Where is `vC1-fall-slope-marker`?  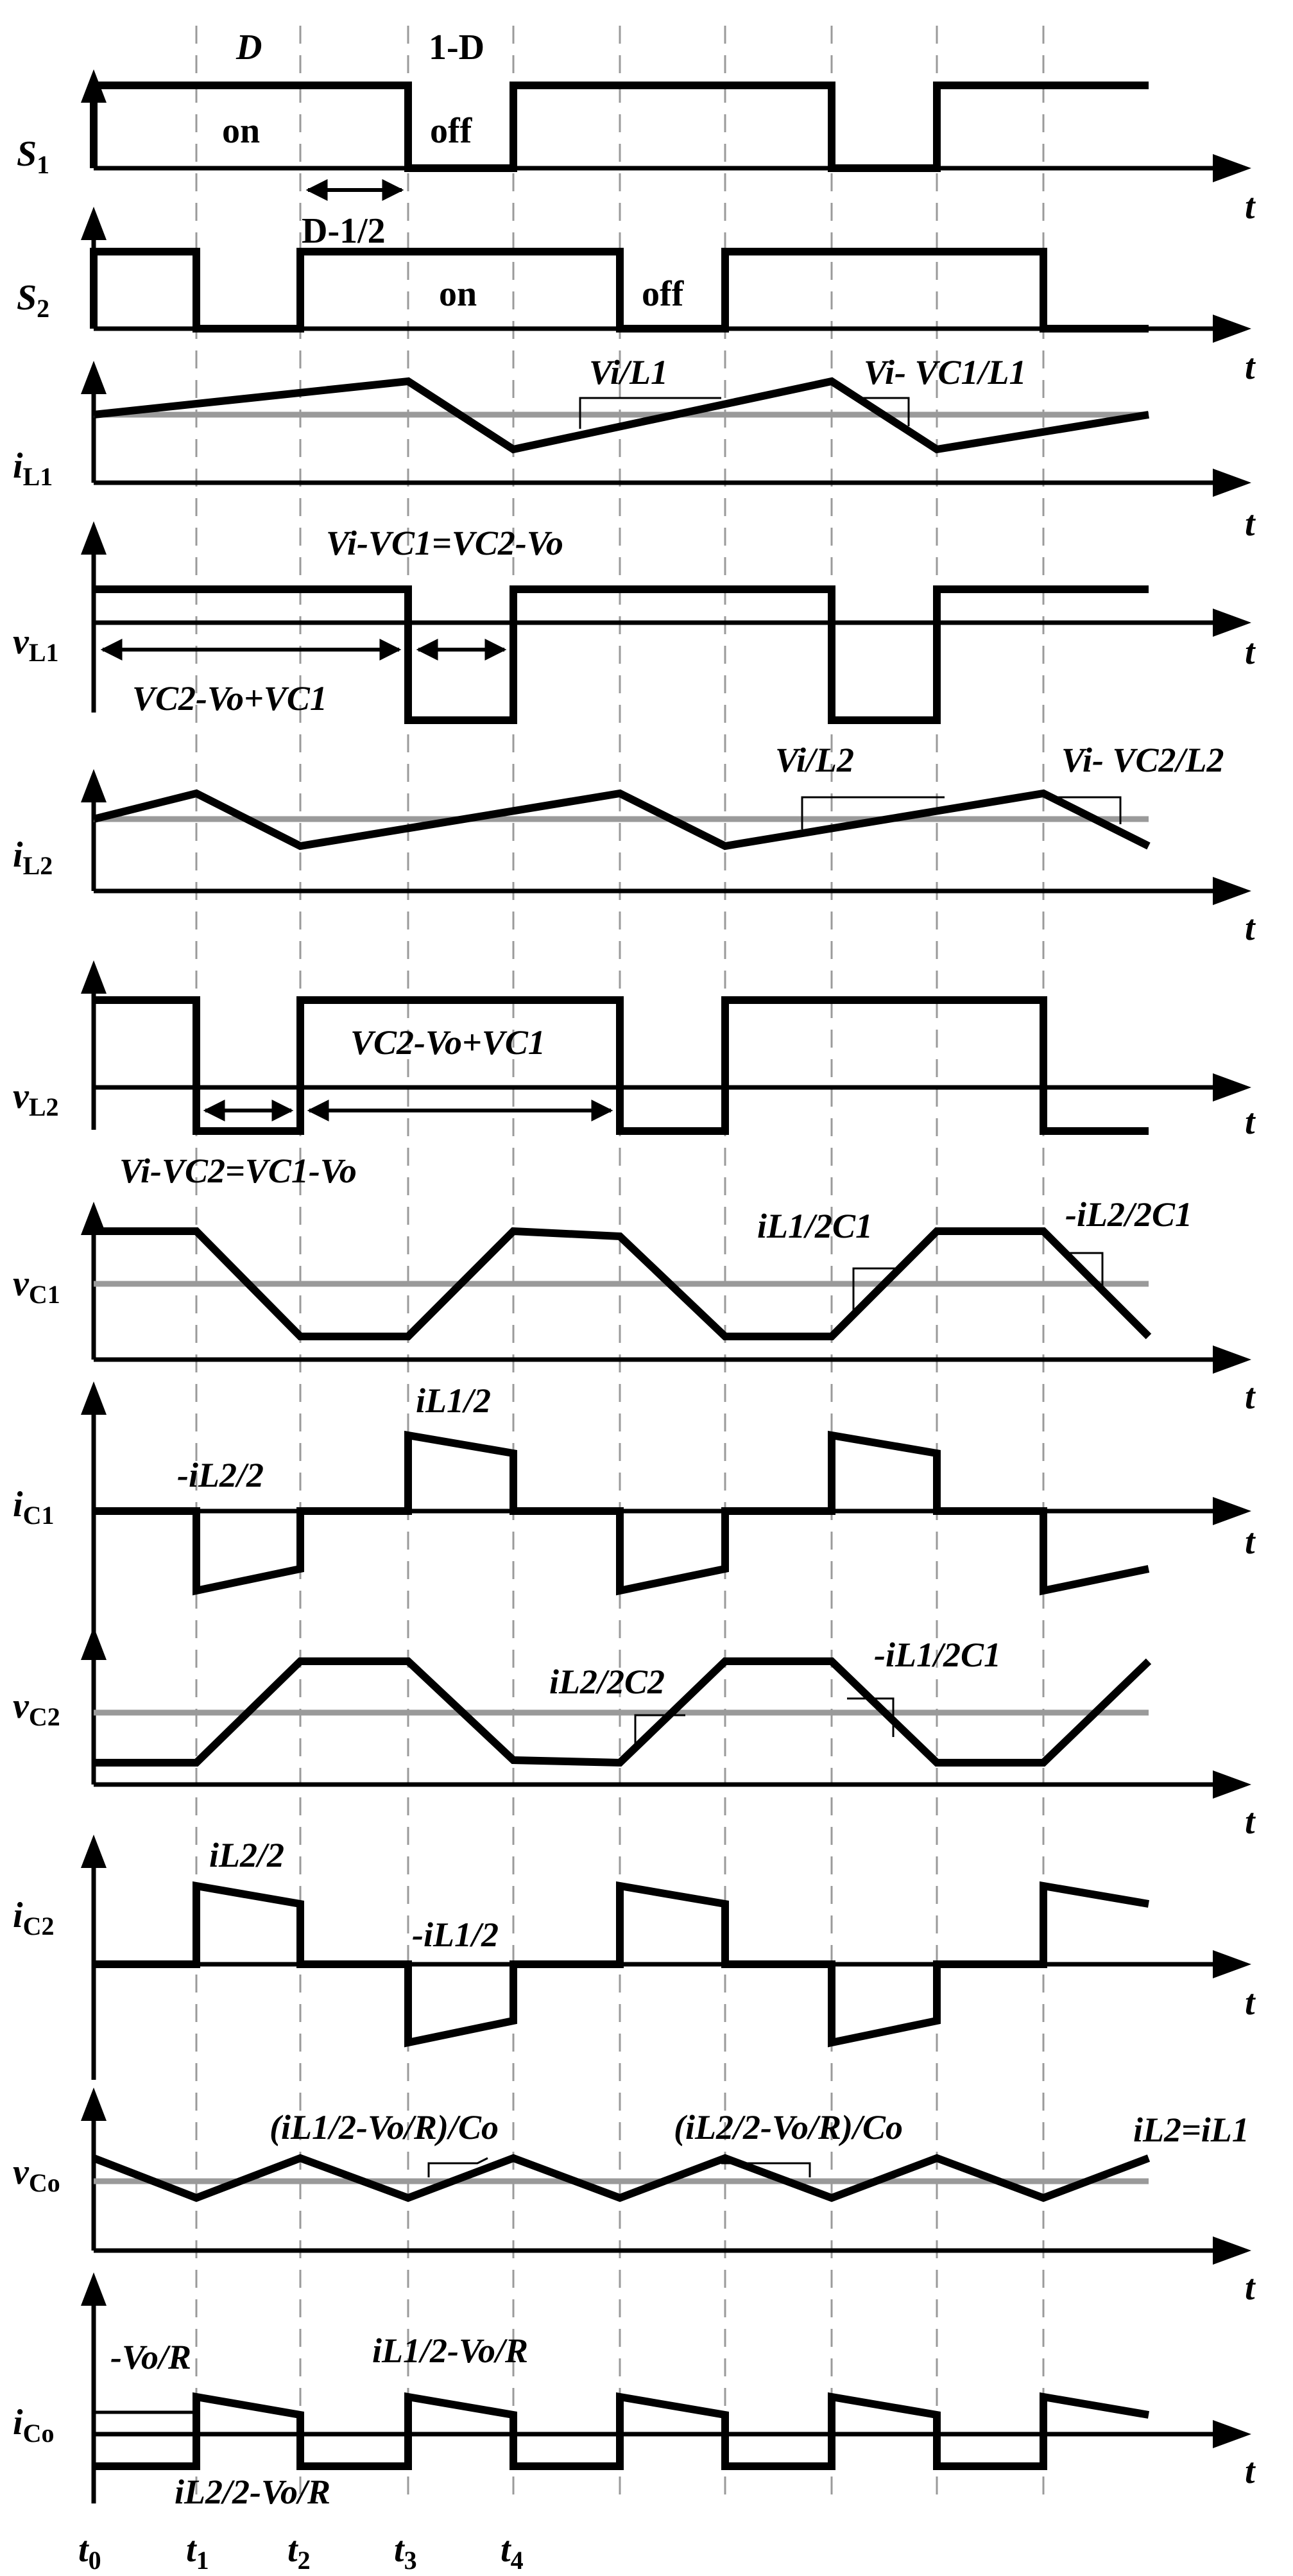 vC1-fall-slope-marker is located at coordinates (1084, 1269).